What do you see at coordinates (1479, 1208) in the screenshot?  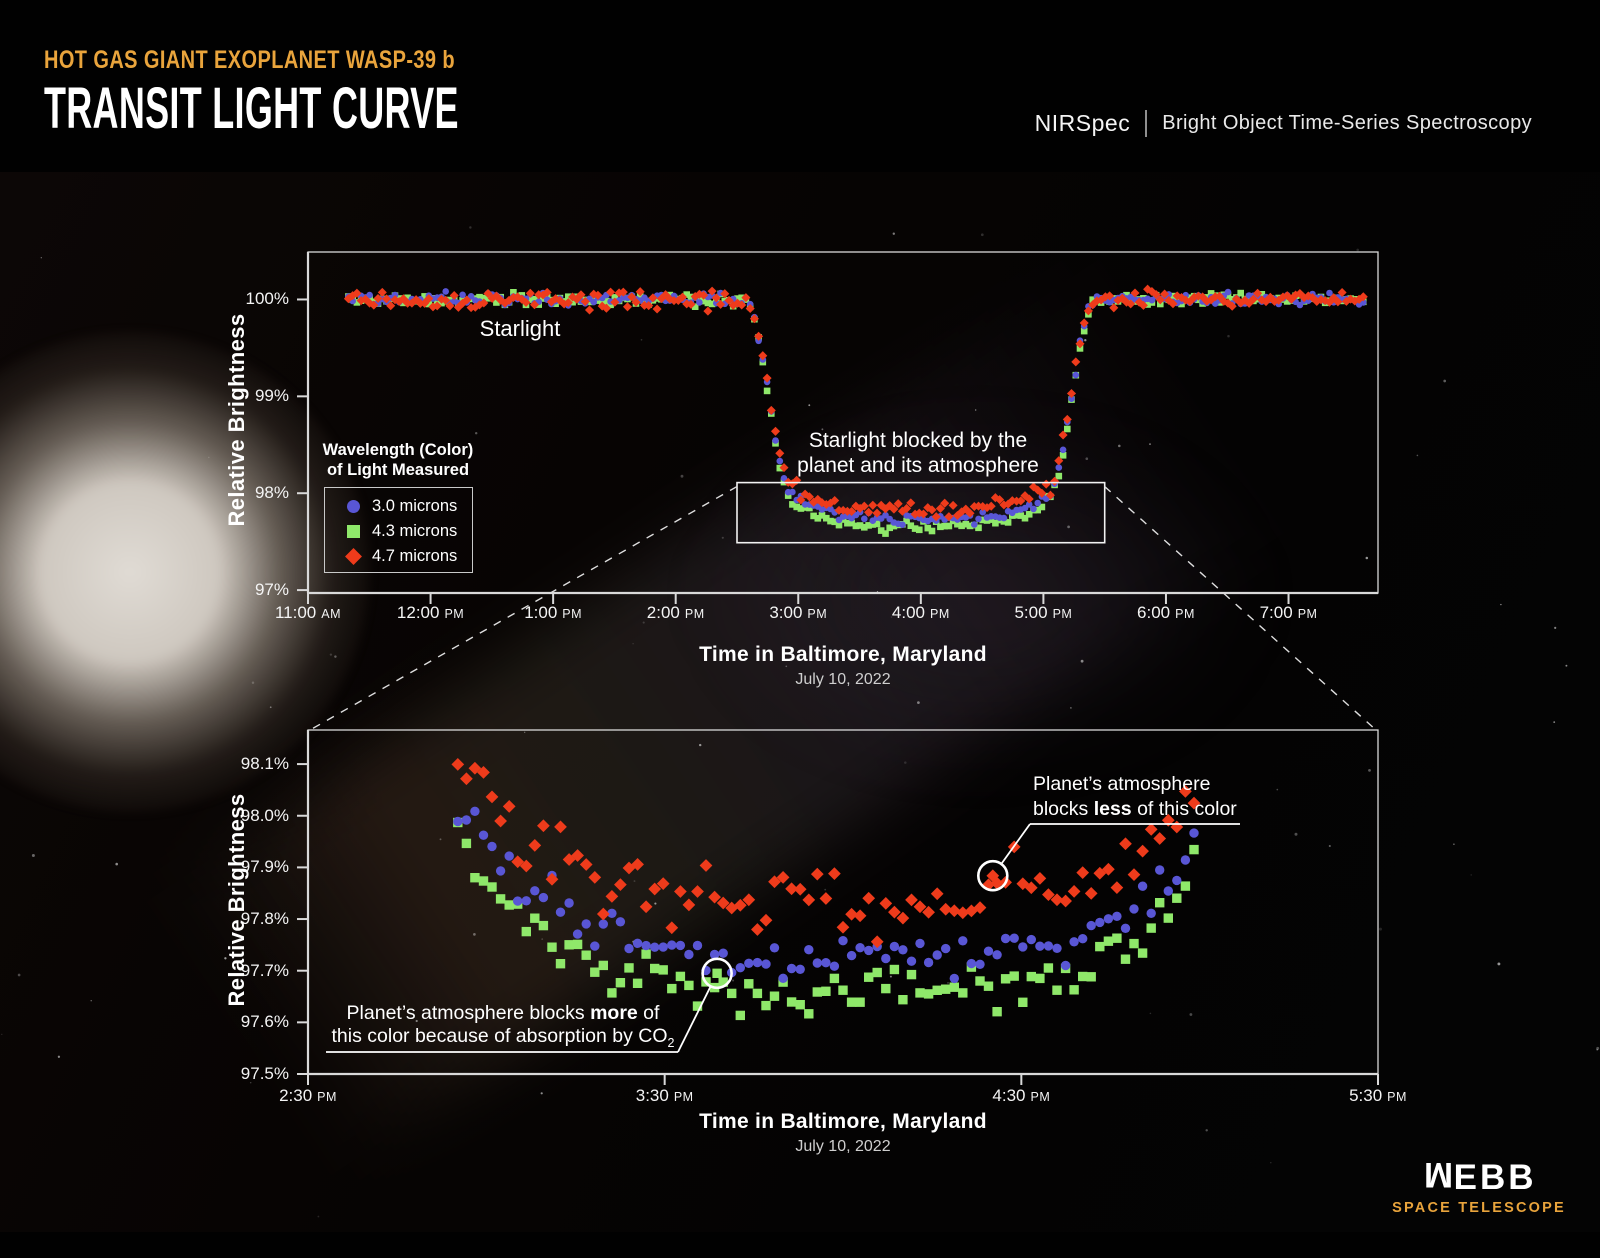 I see `webb-logo-subtitle: SPACE TELESCOPE` at bounding box center [1479, 1208].